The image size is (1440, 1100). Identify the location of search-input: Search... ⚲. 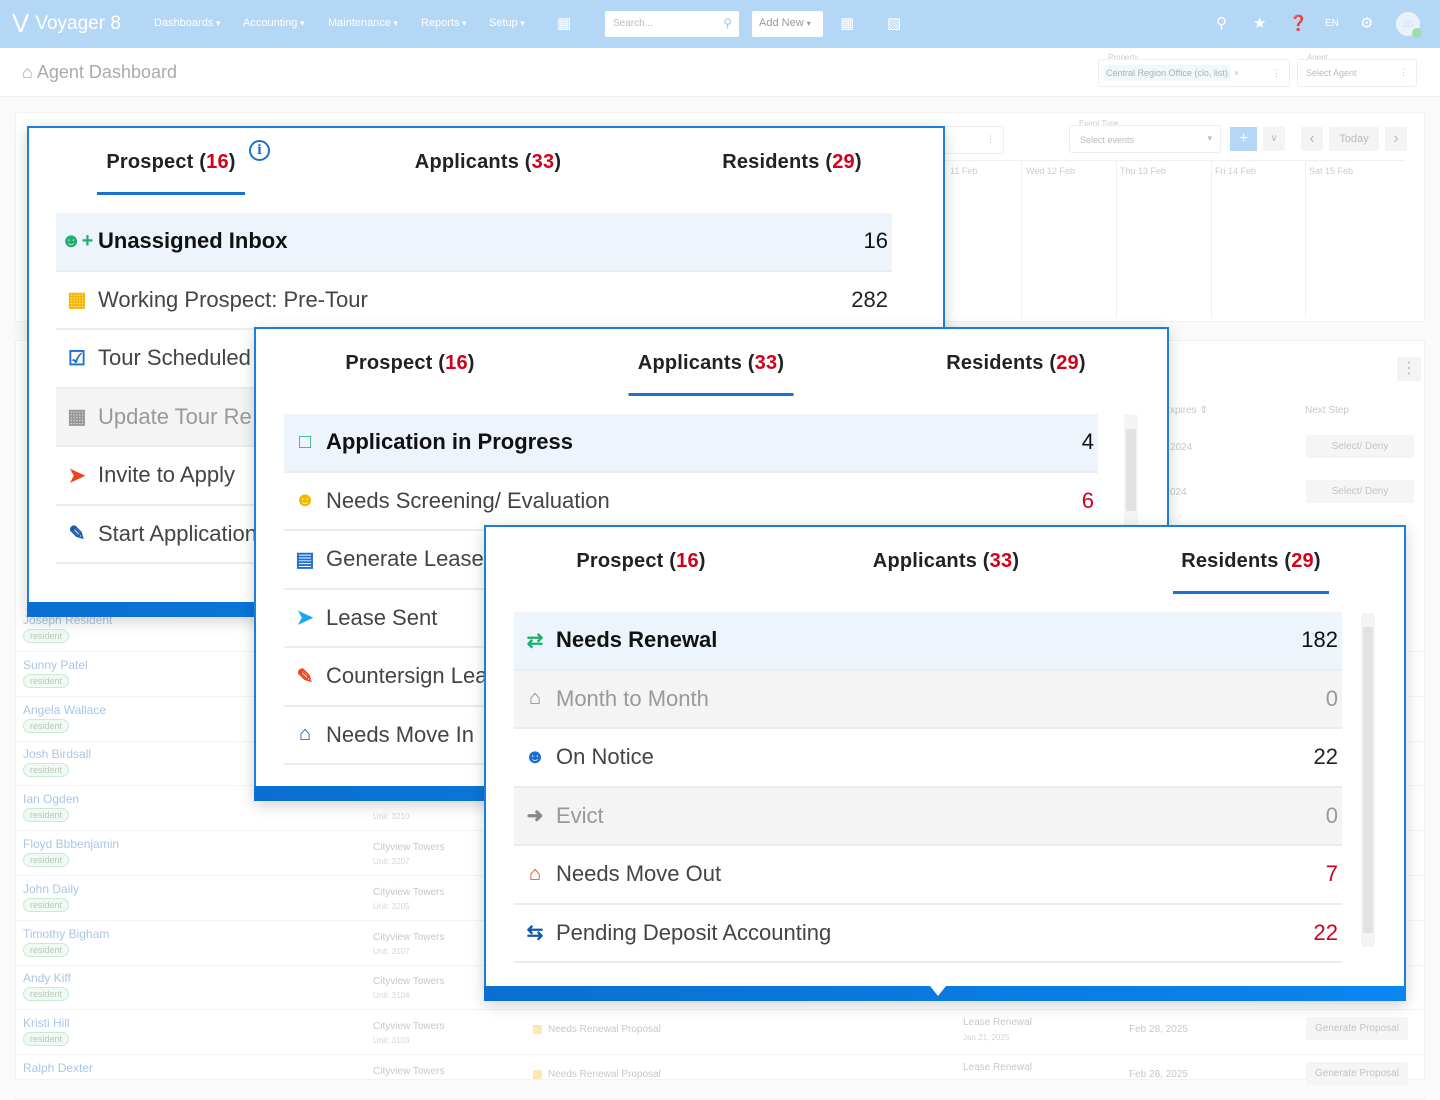
(672, 24).